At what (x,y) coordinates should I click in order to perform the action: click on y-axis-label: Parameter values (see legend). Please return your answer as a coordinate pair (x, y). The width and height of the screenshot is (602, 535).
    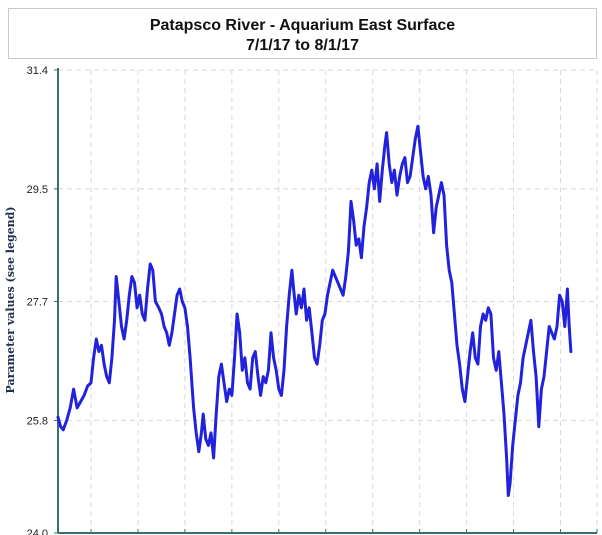
    Looking at the image, I should click on (10, 299).